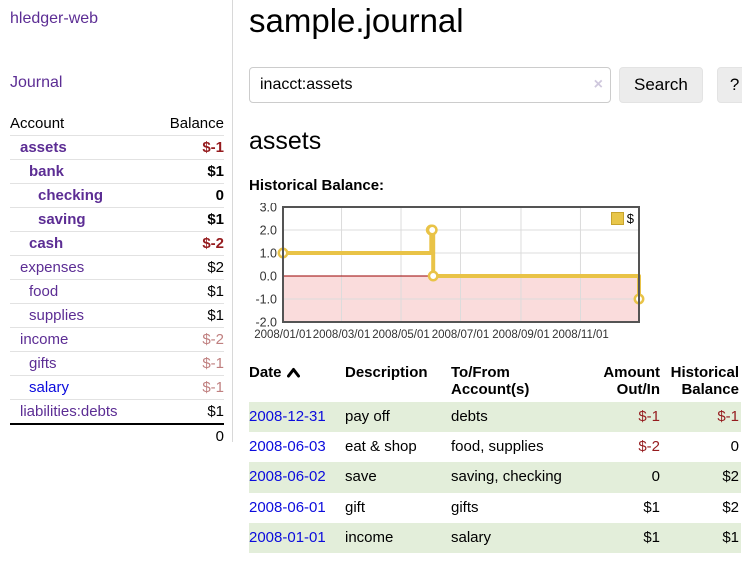  Describe the element at coordinates (398, 538) in the screenshot. I see `transaction-description: income` at that location.